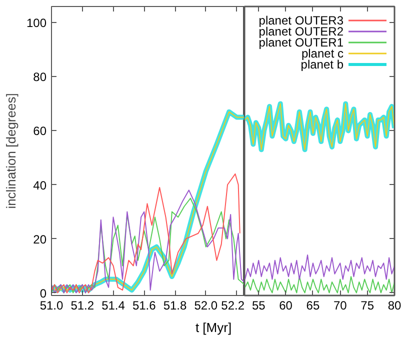 The height and width of the screenshot is (339, 407). I want to click on y-tick-label: 60, so click(40, 131).